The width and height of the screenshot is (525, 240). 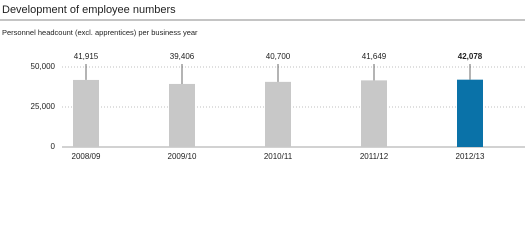 What do you see at coordinates (278, 56) in the screenshot?
I see `value-label: 40,700` at bounding box center [278, 56].